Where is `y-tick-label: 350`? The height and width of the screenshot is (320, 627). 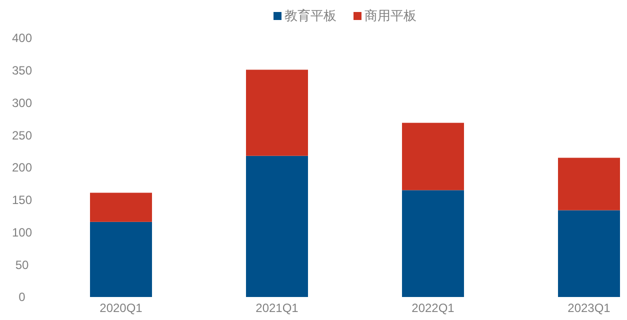
y-tick-label: 350 is located at coordinates (22, 71).